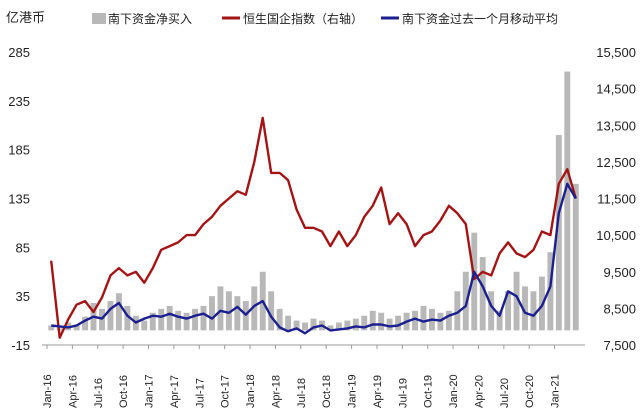 The image size is (640, 420). What do you see at coordinates (327, 391) in the screenshot?
I see `x-tick-label: Oct-18` at bounding box center [327, 391].